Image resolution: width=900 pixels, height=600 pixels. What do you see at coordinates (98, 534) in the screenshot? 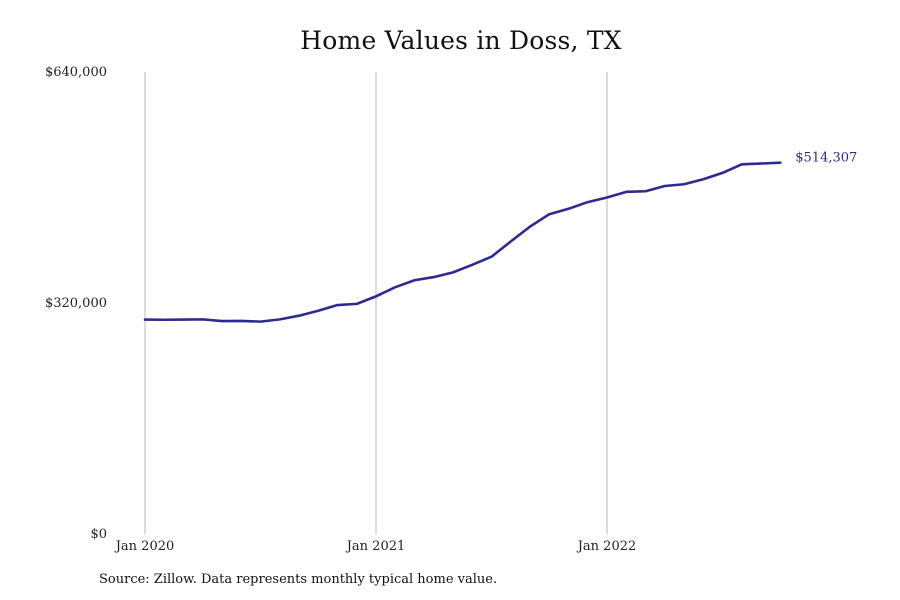
I see `y-tick-label: $0` at bounding box center [98, 534].